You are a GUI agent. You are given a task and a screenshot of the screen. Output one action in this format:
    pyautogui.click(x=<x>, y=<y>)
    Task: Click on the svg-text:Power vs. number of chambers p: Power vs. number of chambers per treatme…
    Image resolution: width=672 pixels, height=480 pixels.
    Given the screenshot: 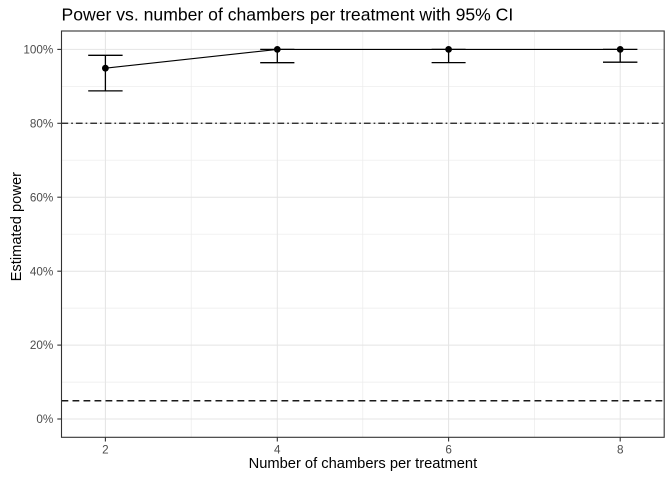 What is the action you would take?
    pyautogui.click(x=288, y=15)
    